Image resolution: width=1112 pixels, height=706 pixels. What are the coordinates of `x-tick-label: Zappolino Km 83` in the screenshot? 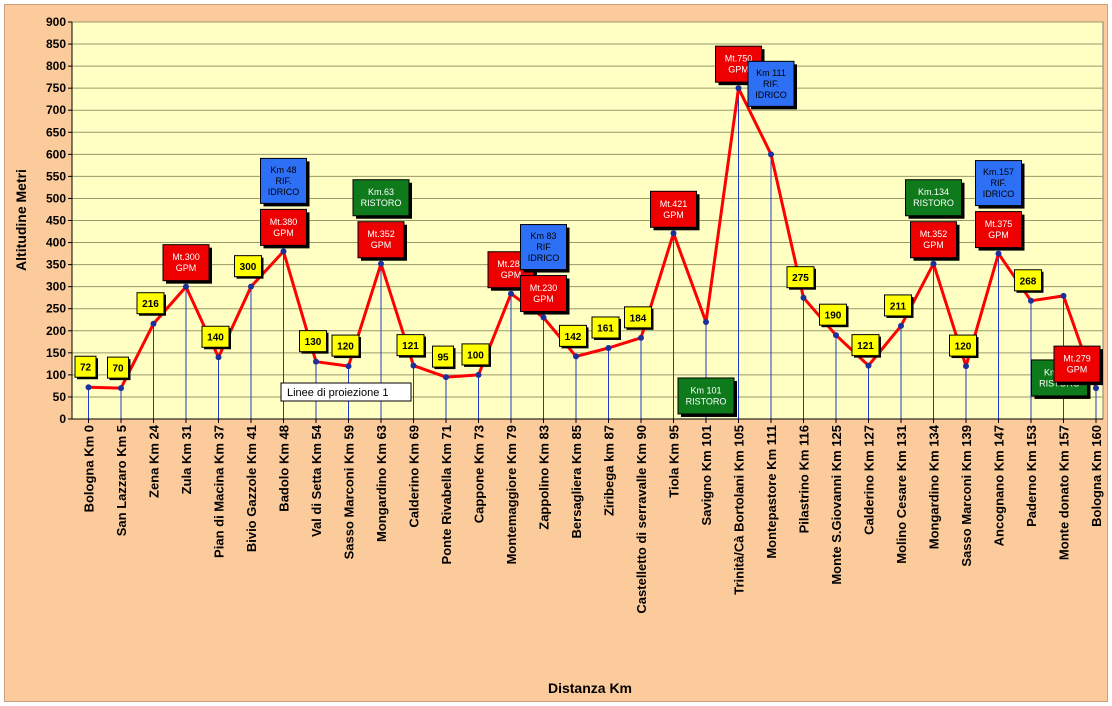 It's located at (544, 477).